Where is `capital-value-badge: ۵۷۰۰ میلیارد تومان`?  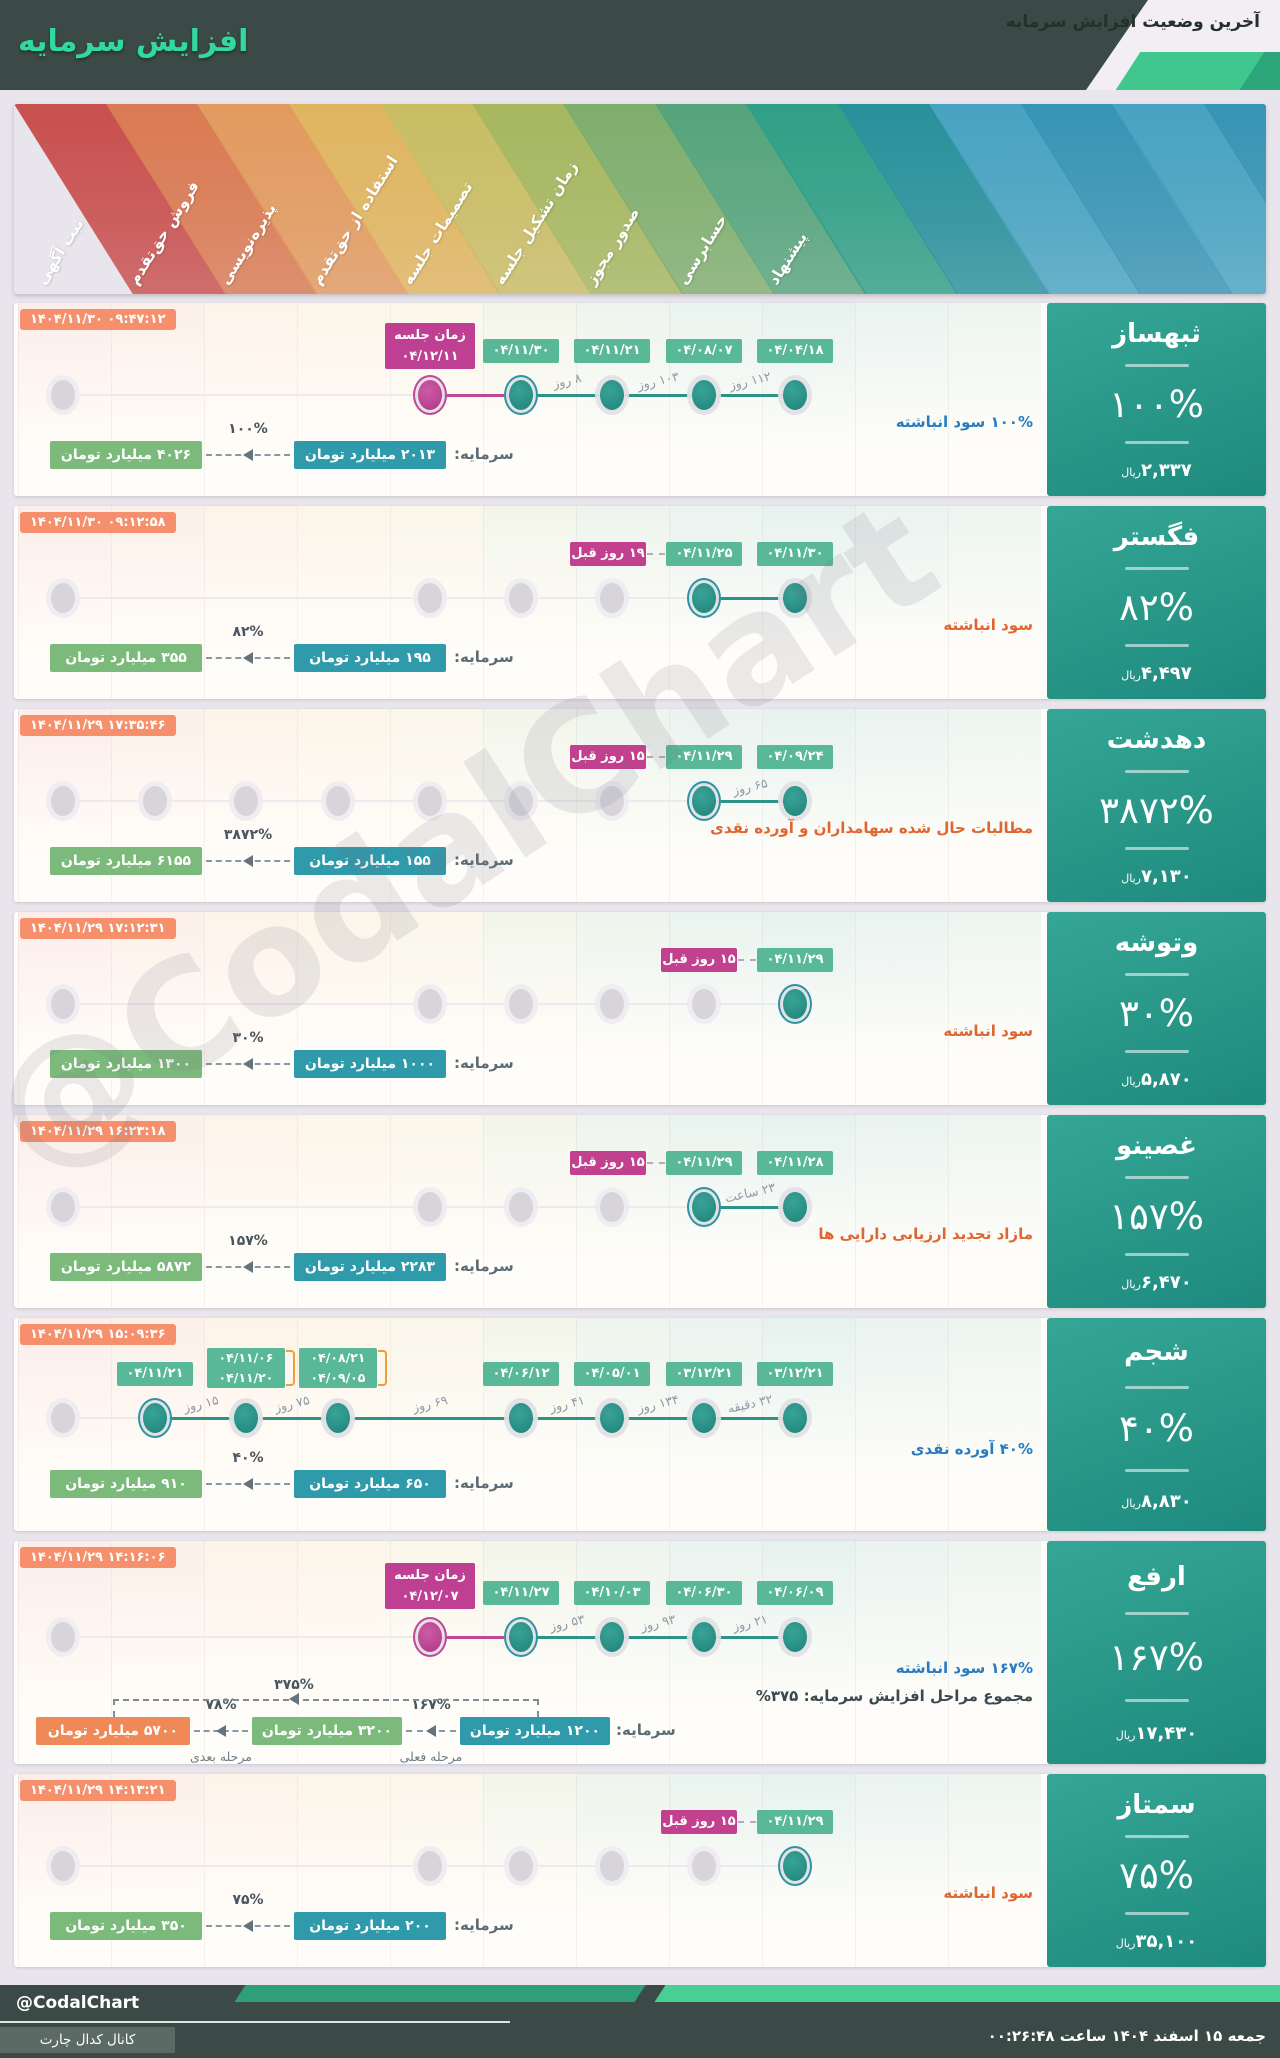 capital-value-badge: ۵۷۰۰ میلیارد تومان is located at coordinates (113, 1731).